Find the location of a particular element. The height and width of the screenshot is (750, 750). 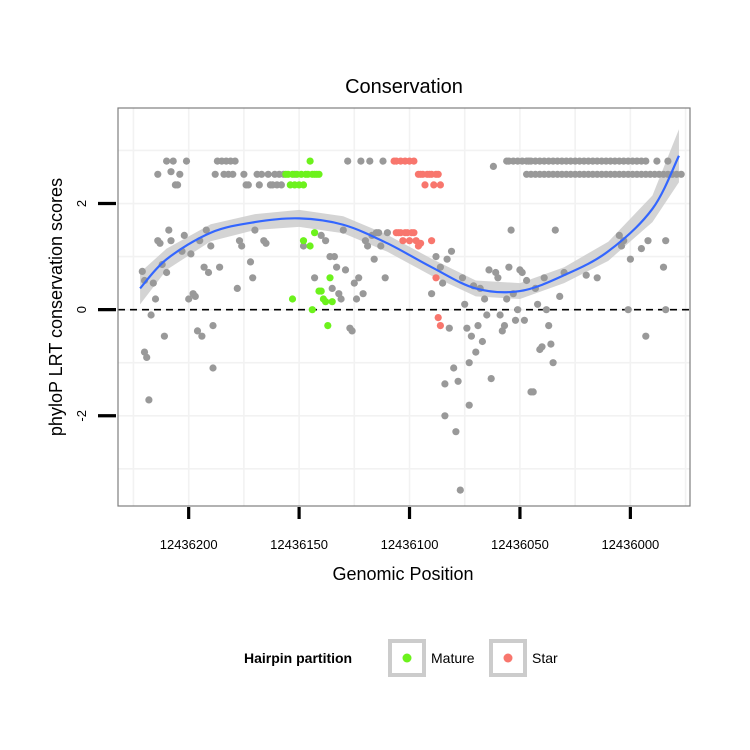

legend-dot-star is located at coordinates (508, 658).